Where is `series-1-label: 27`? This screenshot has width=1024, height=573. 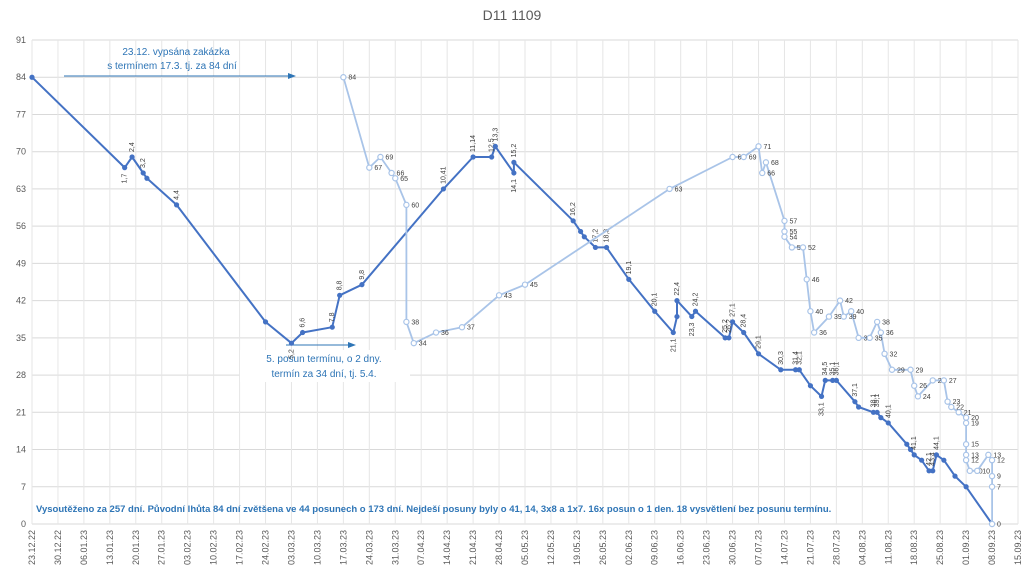
series-1-label: 27 is located at coordinates (953, 381).